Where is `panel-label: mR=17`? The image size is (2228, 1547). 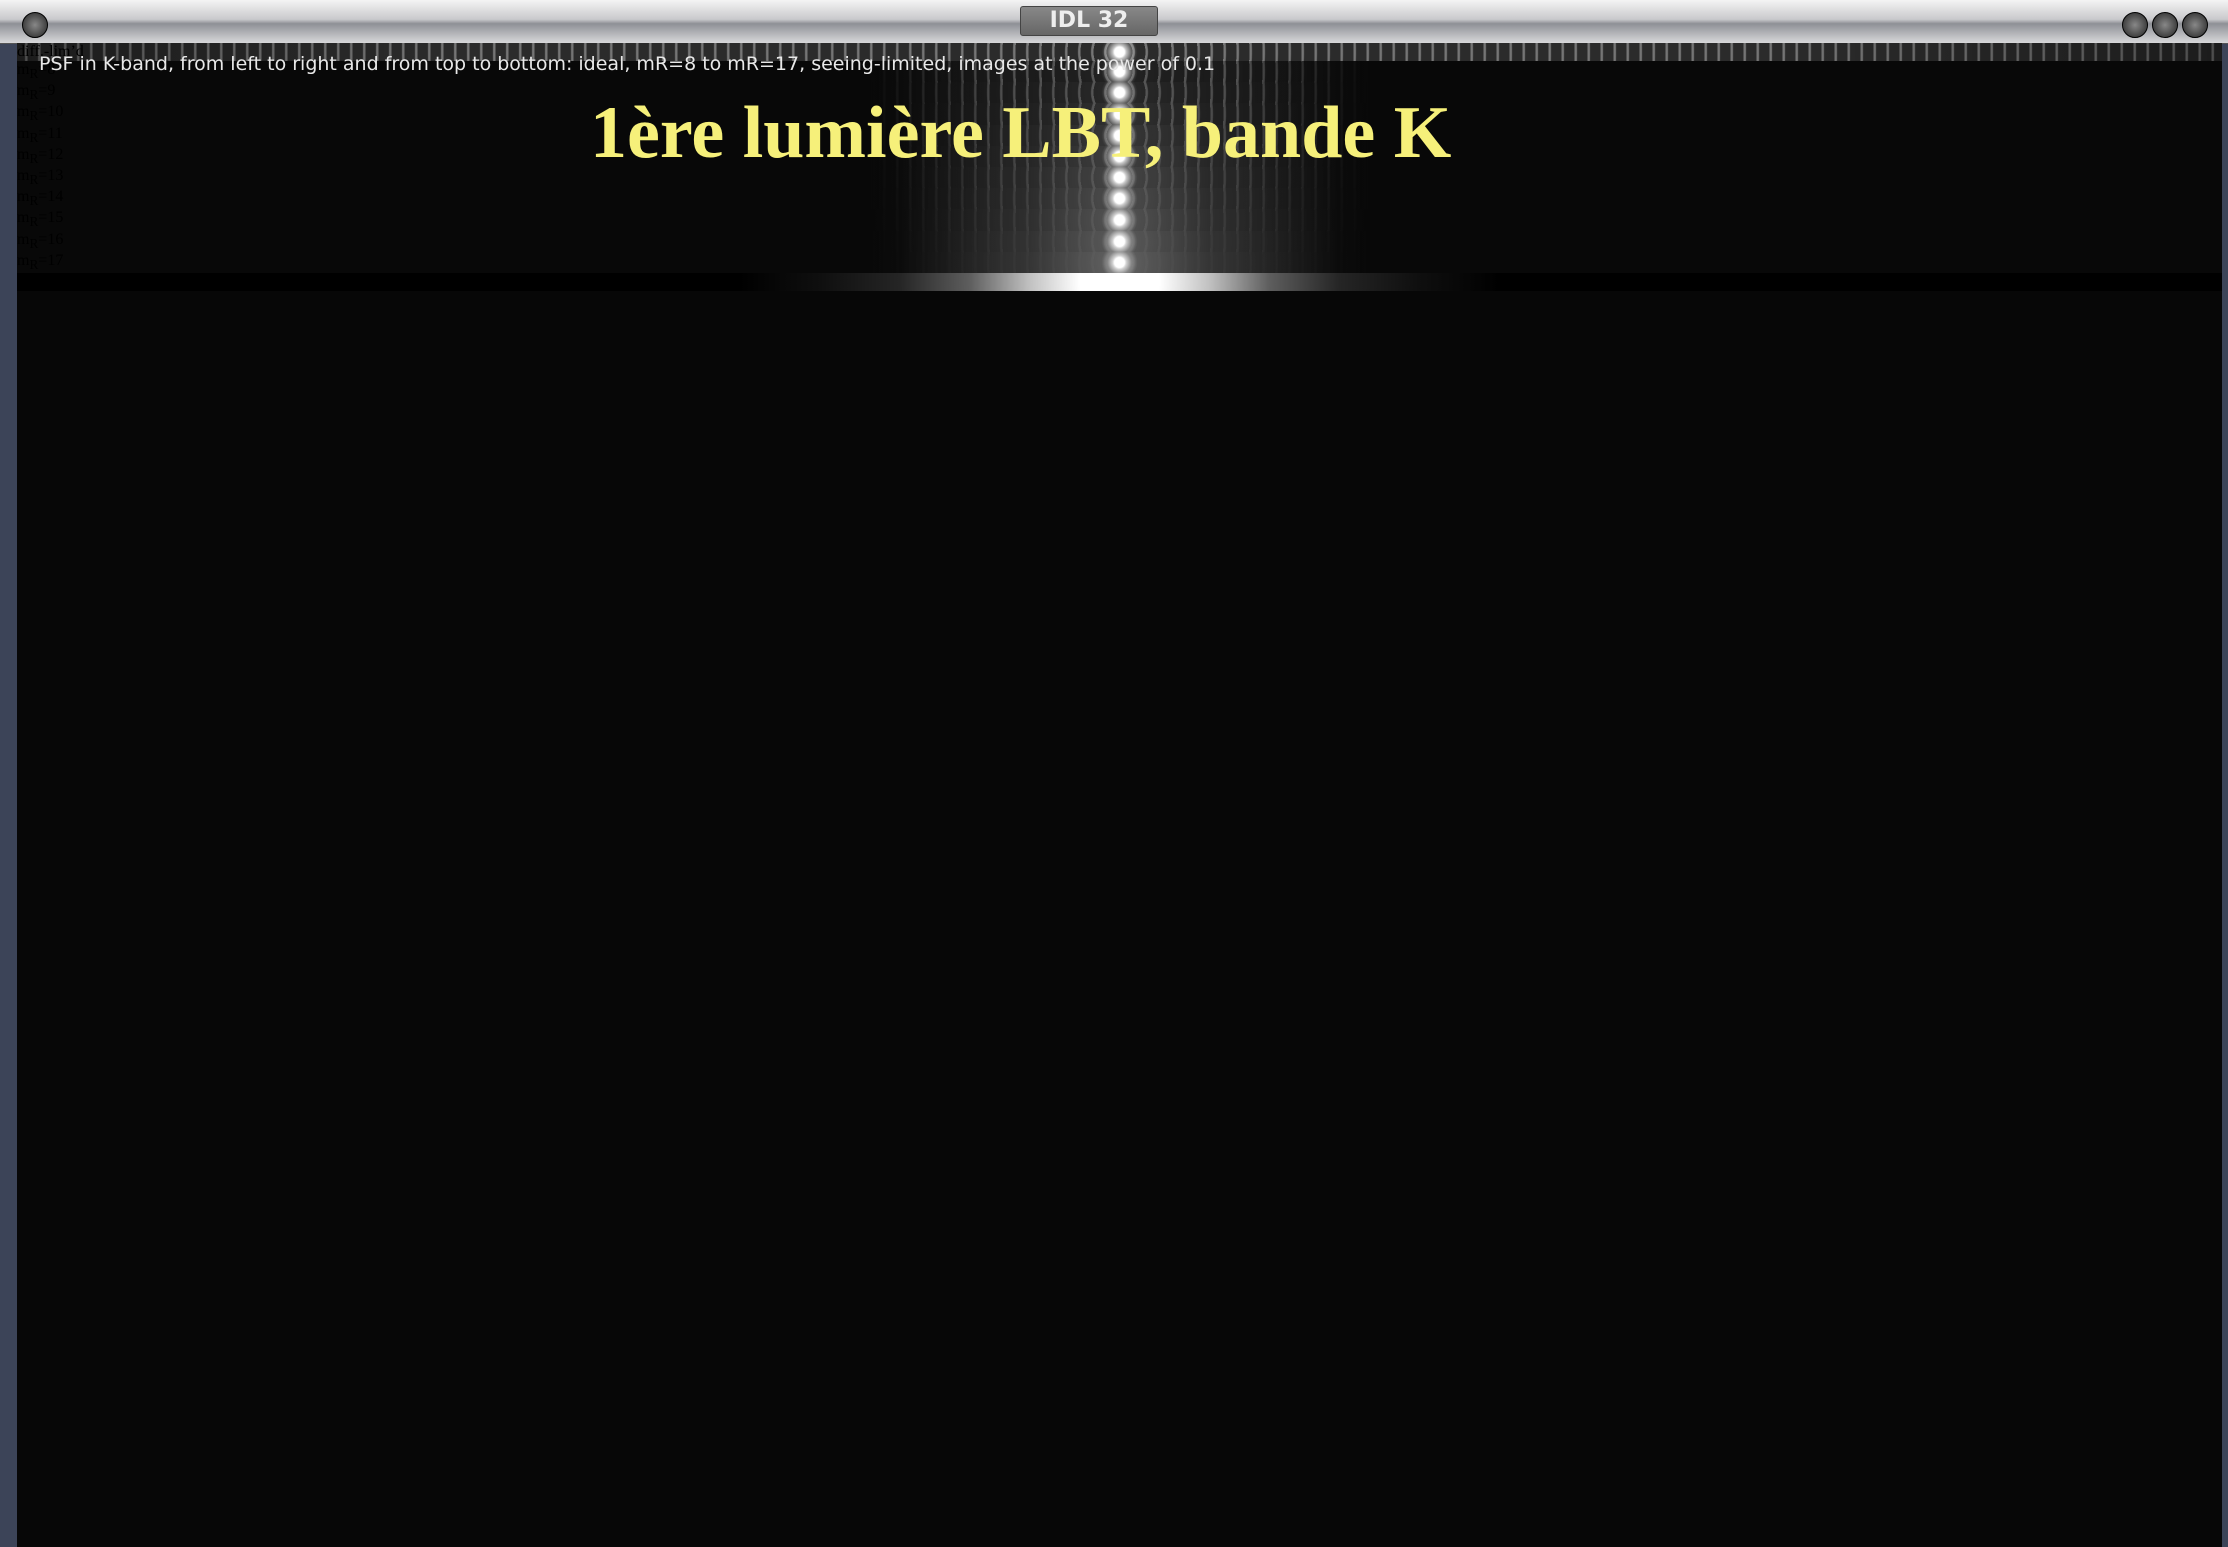 panel-label: mR=17 is located at coordinates (1119, 262).